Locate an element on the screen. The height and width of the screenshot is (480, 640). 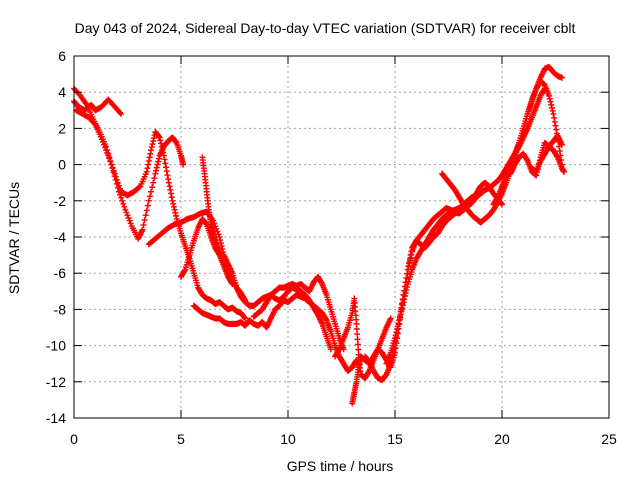
y-tick-label: -4 is located at coordinates (60, 237).